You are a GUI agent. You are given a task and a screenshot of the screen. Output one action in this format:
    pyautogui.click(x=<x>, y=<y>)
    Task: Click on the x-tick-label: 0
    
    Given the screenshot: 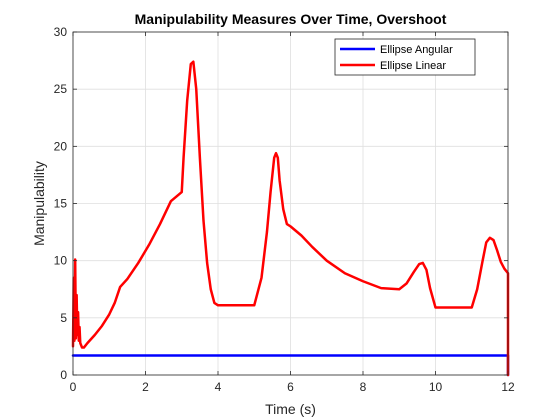 What is the action you would take?
    pyautogui.click(x=73, y=387)
    